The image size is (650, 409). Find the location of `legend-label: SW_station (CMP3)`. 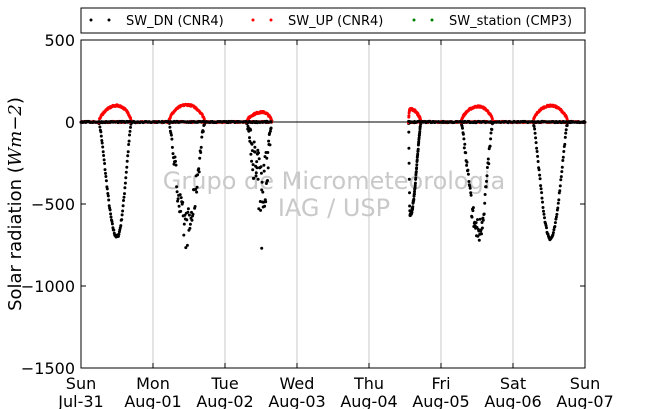

legend-label: SW_station (CMP3) is located at coordinates (510, 21).